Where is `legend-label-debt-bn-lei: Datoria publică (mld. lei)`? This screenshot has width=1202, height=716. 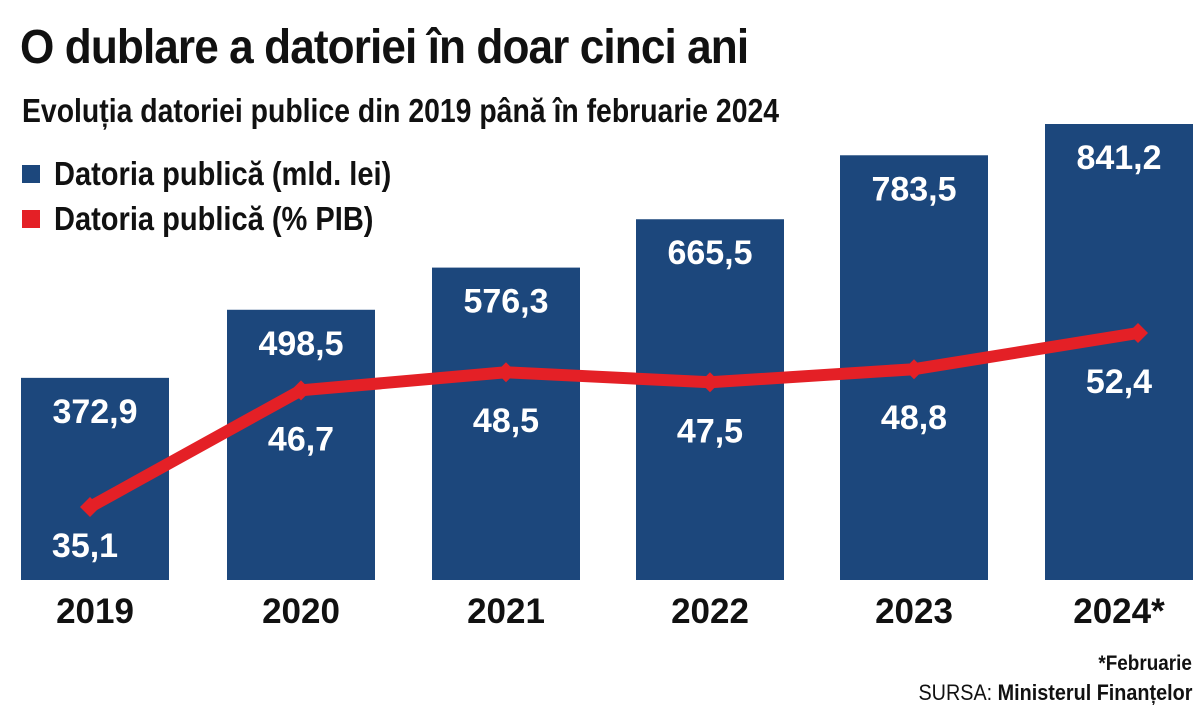 legend-label-debt-bn-lei: Datoria publică (mld. lei) is located at coordinates (223, 173).